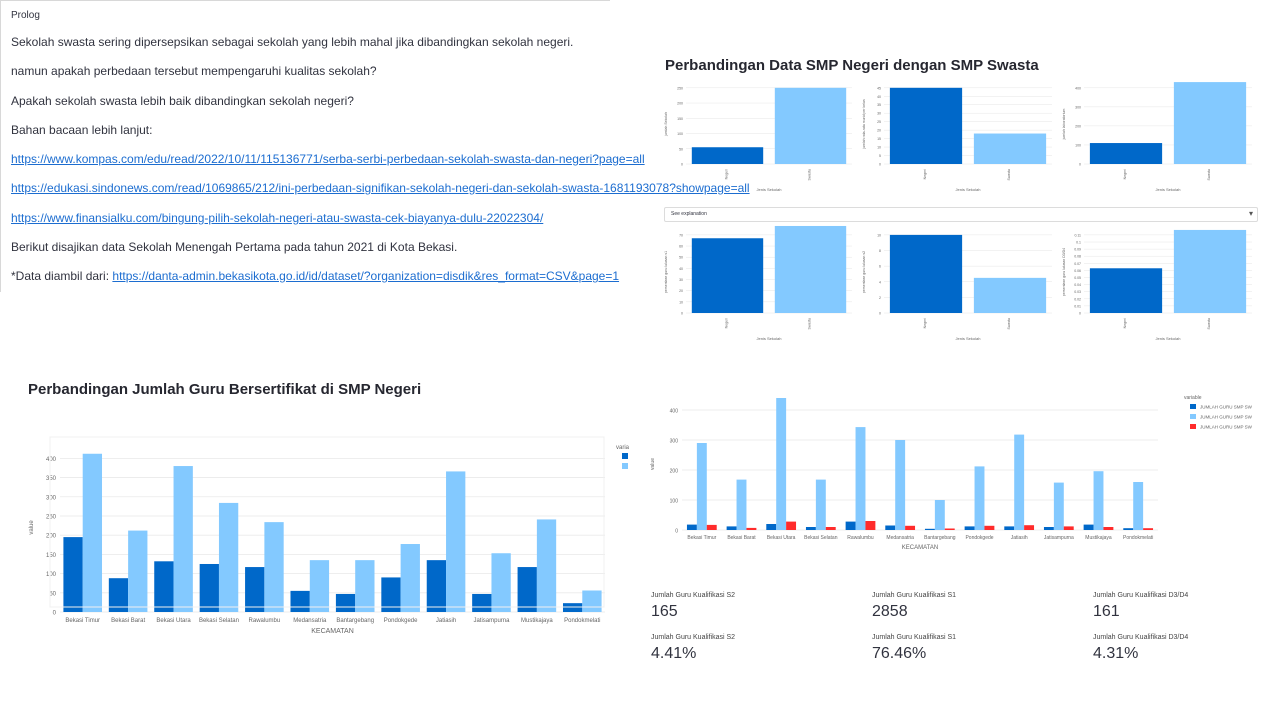 The width and height of the screenshot is (1280, 720). What do you see at coordinates (1138, 538) in the screenshot?
I see `x-tick-label: Pondokmelati` at bounding box center [1138, 538].